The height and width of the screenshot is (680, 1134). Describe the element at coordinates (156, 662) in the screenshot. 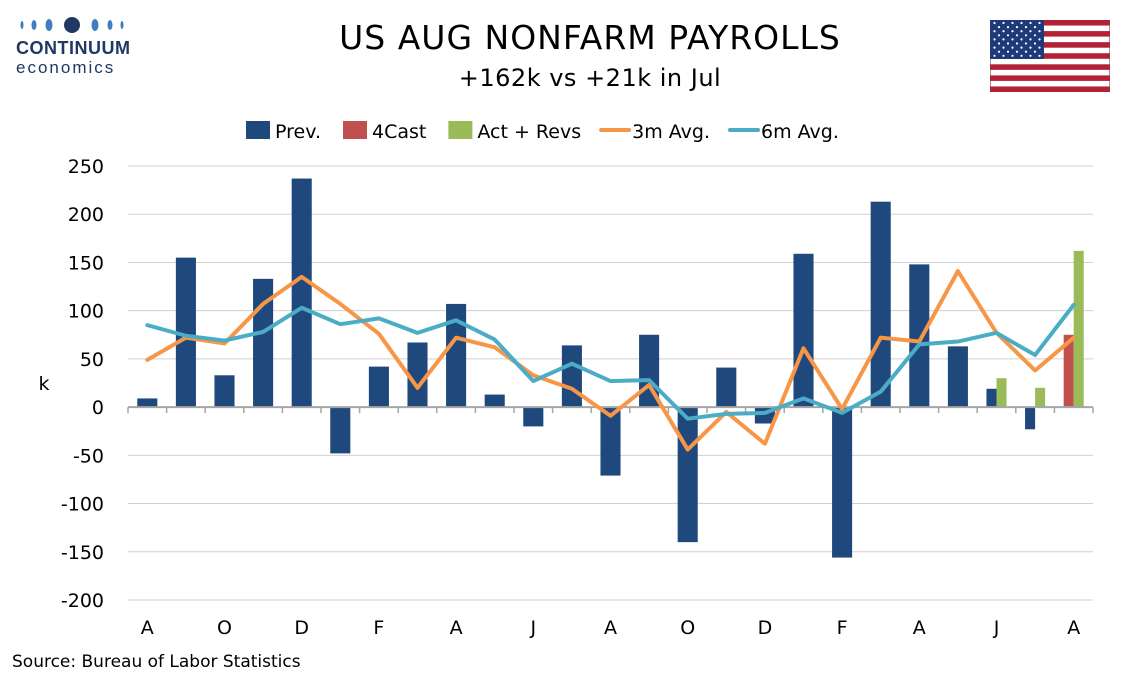

I see `source-note: Source: Bureau of Labor Statistics` at that location.